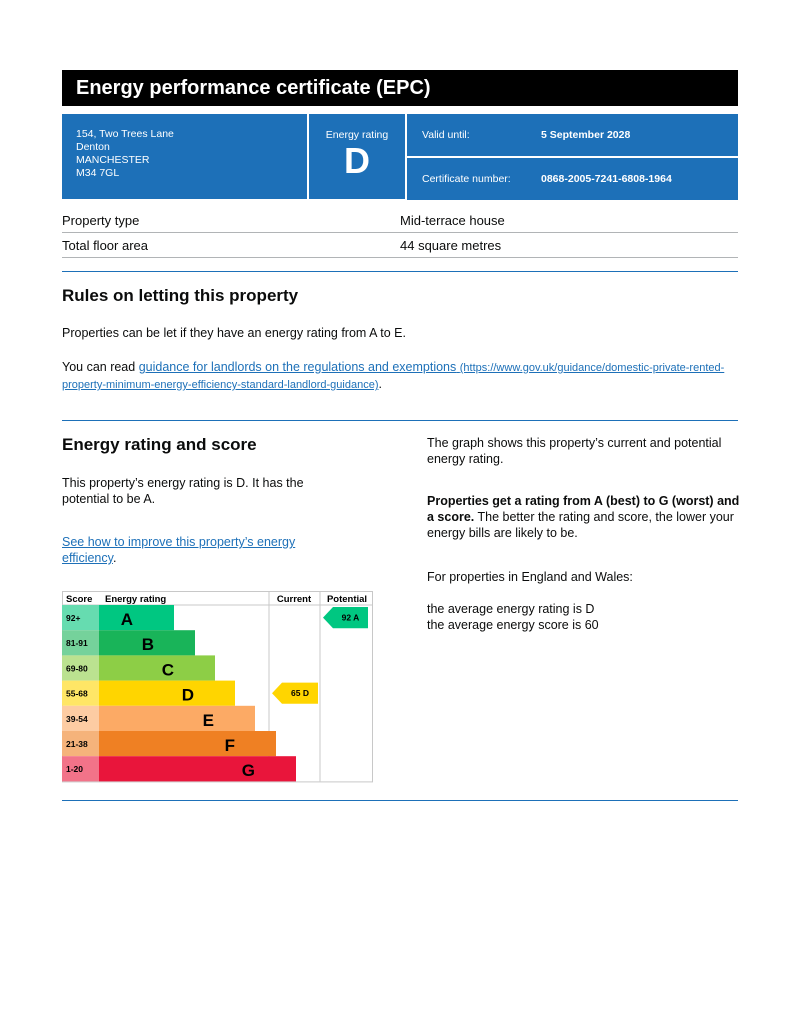 This screenshot has height=1033, width=800. I want to click on row-label: Property type, so click(101, 220).